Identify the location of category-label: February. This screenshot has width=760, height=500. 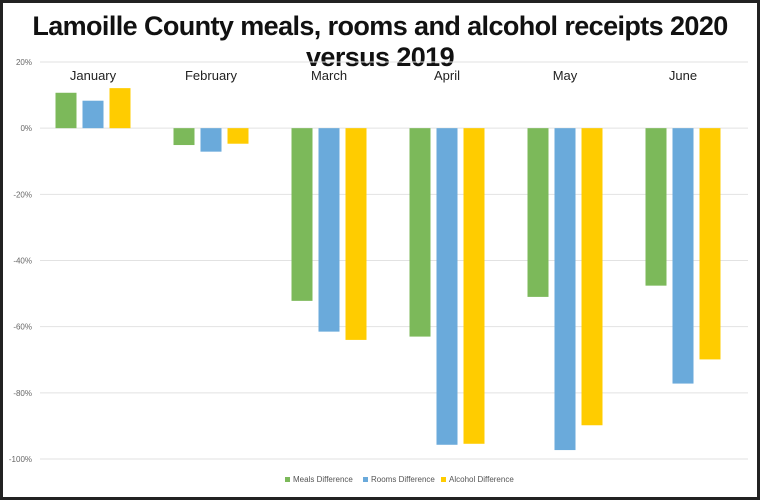
(211, 75).